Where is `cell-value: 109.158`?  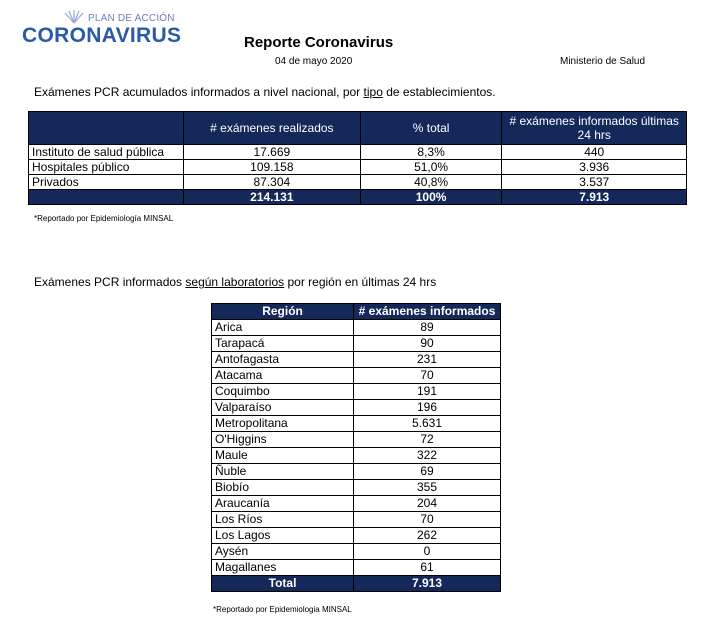
cell-value: 109.158 is located at coordinates (271, 167).